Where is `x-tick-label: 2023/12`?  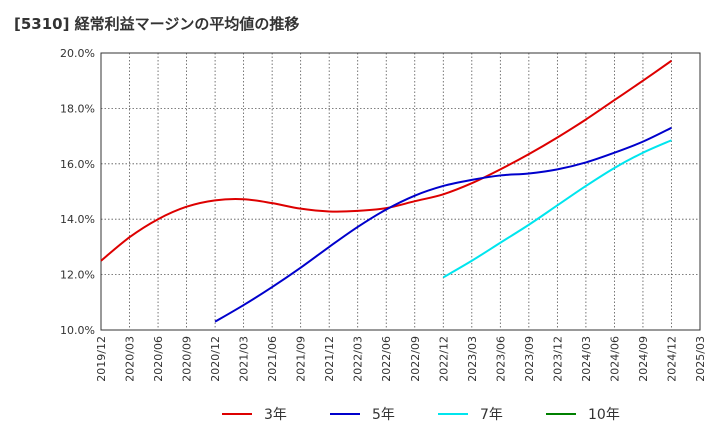 x-tick-label: 2023/12 is located at coordinates (557, 359).